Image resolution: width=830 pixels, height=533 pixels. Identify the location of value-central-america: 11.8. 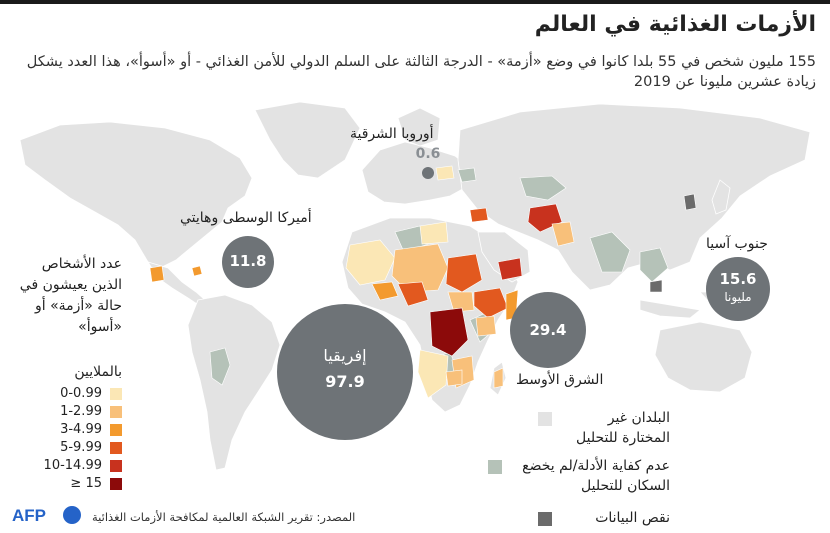
(248, 261).